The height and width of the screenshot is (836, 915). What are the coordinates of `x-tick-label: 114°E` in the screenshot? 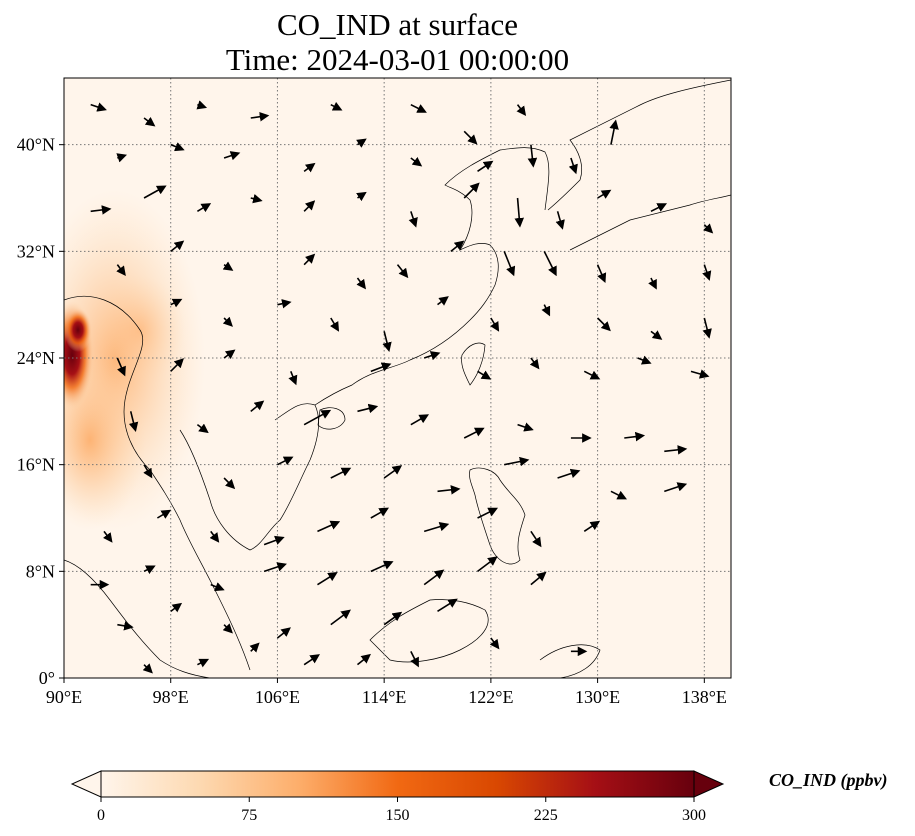 It's located at (384, 697).